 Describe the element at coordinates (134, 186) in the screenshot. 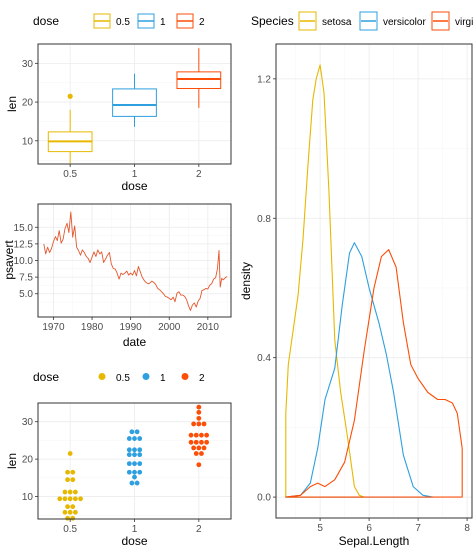

I see `boxplot-x-axis-title: dose` at that location.